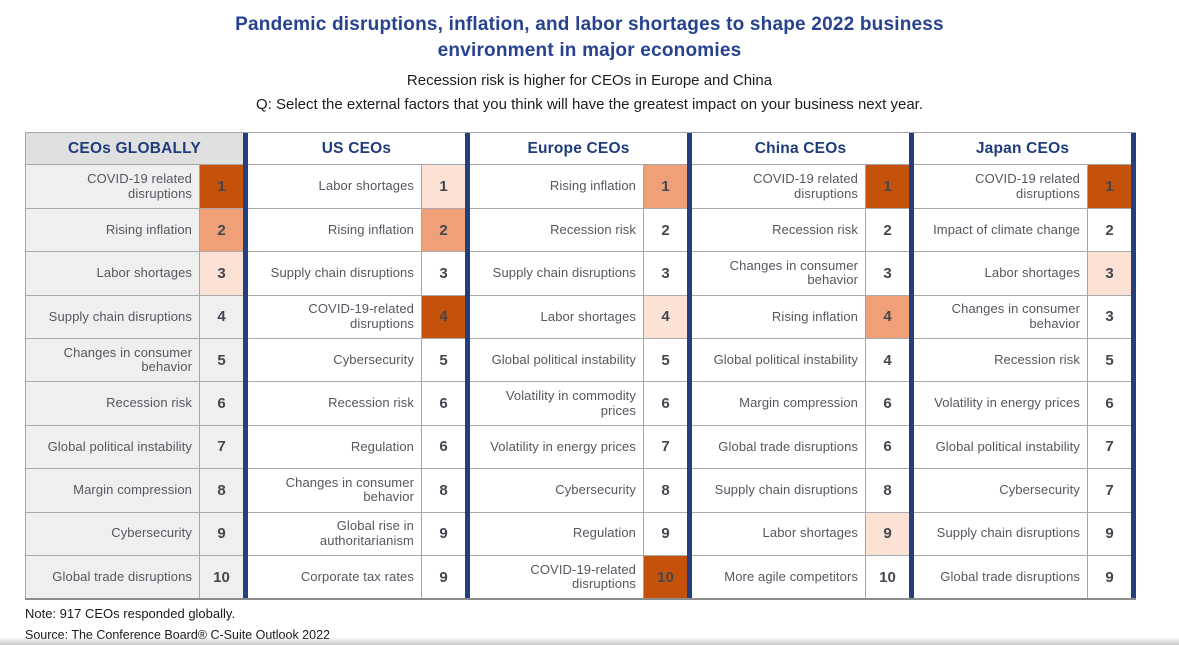  What do you see at coordinates (578, 149) in the screenshot?
I see `column-header: Europe CEOs` at bounding box center [578, 149].